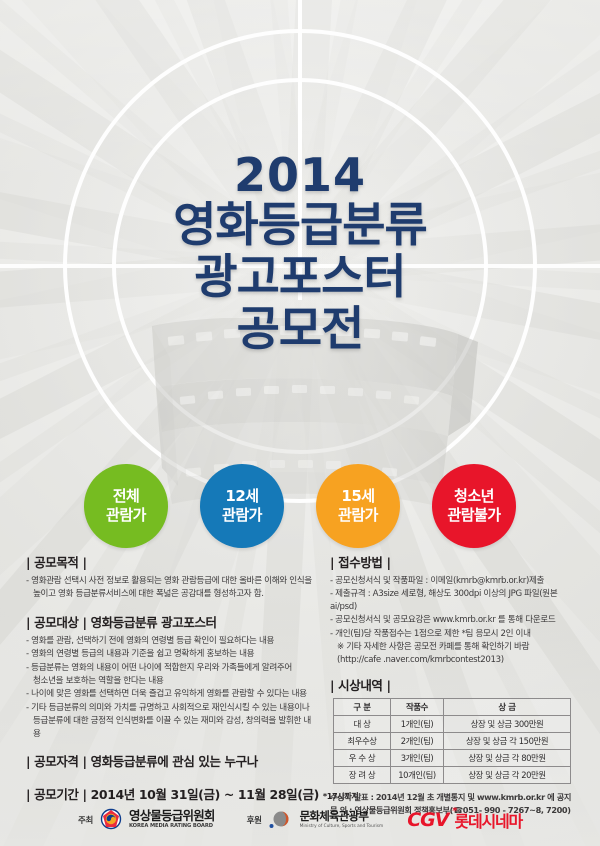 The image size is (600, 846). What do you see at coordinates (362, 723) in the screenshot?
I see `awards-cell: 대 상` at bounding box center [362, 723].